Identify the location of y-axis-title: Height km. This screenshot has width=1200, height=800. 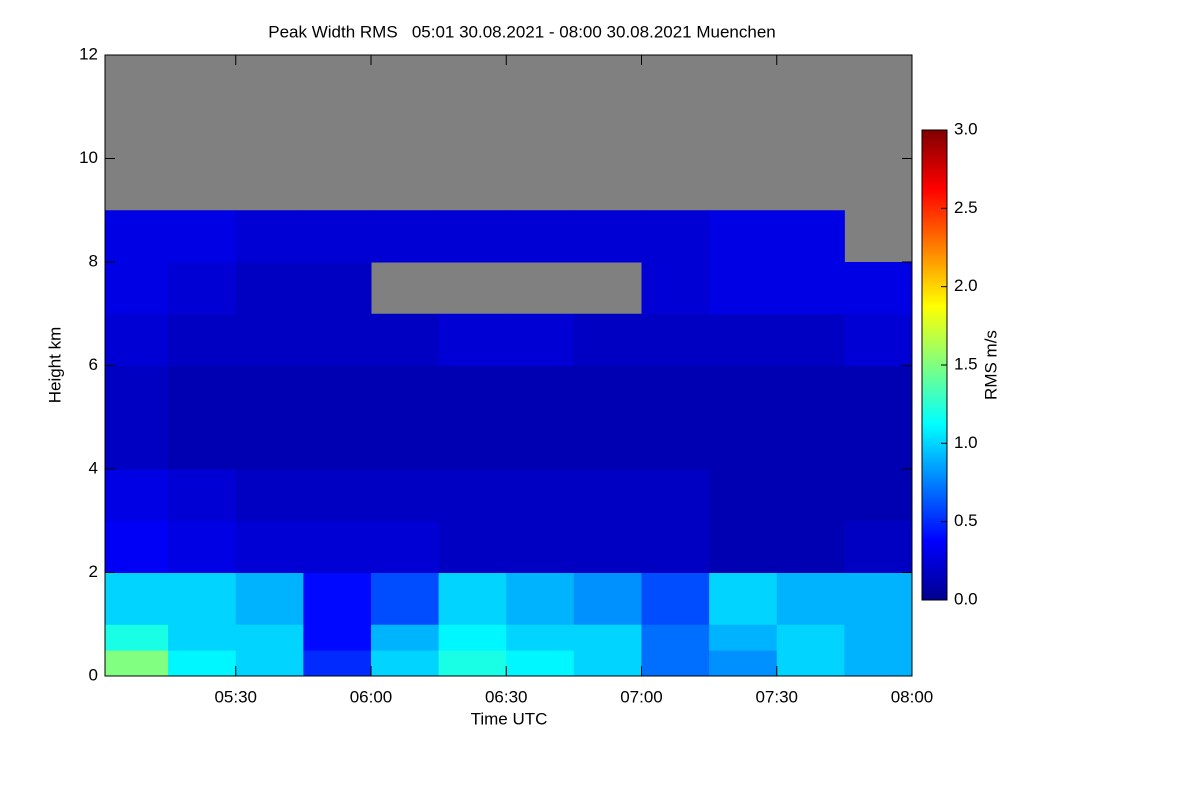
(54, 365).